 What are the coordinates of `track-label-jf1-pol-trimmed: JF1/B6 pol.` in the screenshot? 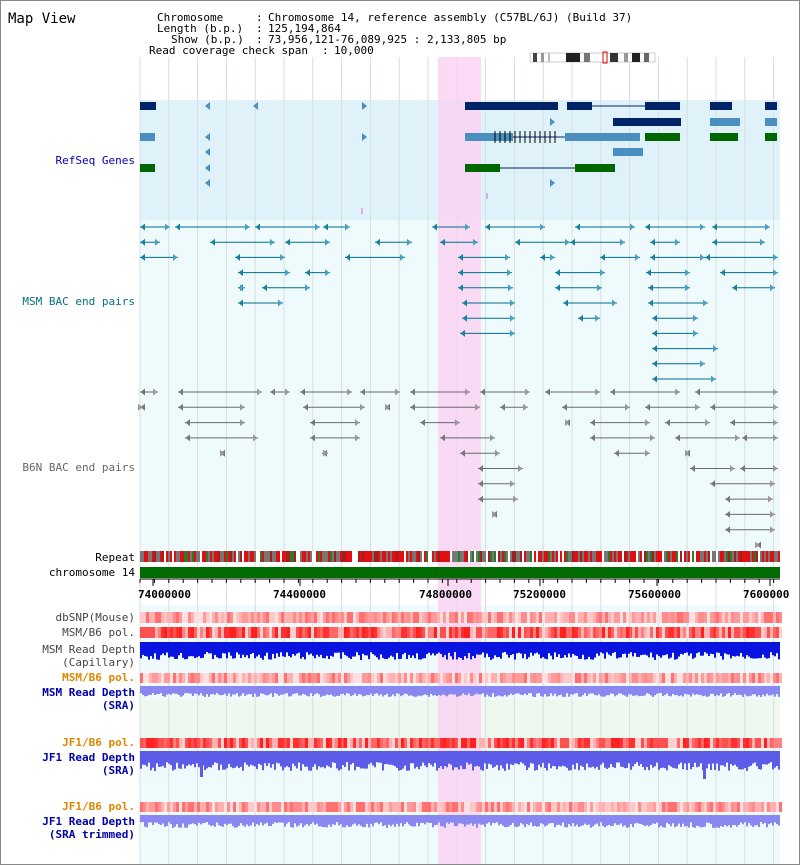 It's located at (98, 806).